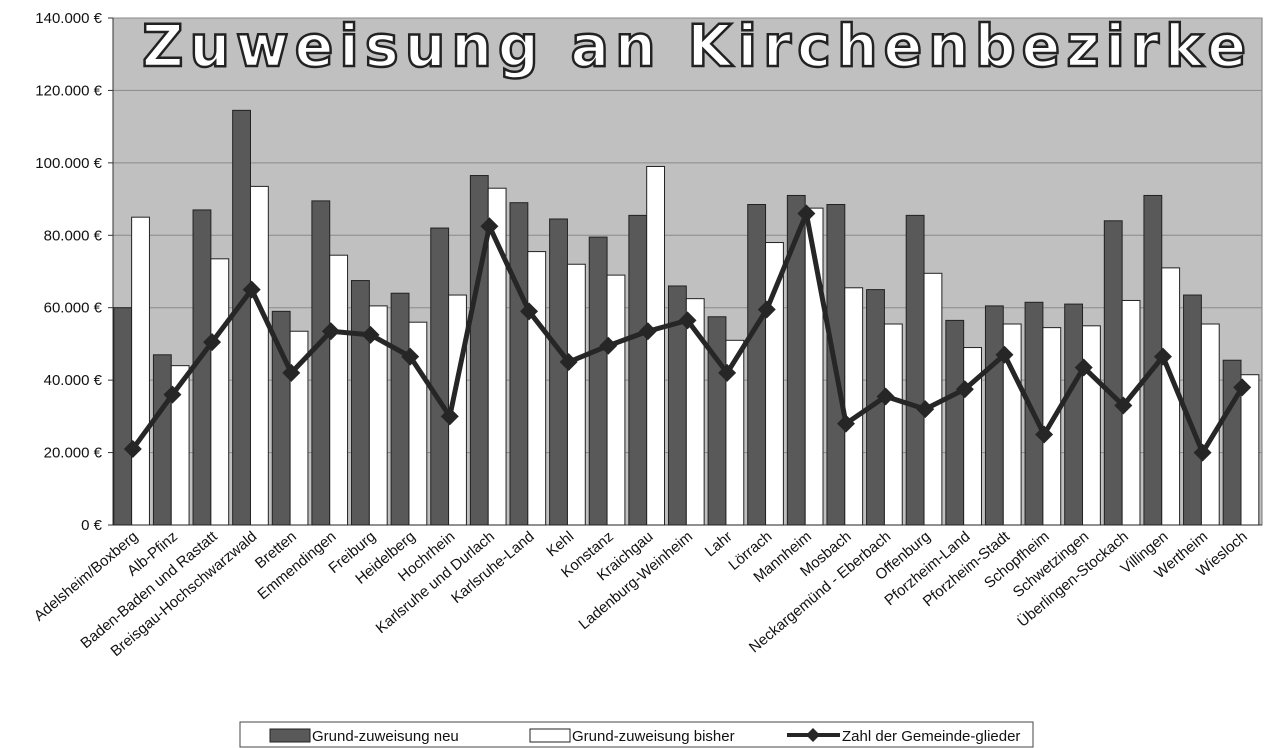 This screenshot has height=748, width=1268. What do you see at coordinates (92, 525) in the screenshot?
I see `y-tick-label: 0 €` at bounding box center [92, 525].